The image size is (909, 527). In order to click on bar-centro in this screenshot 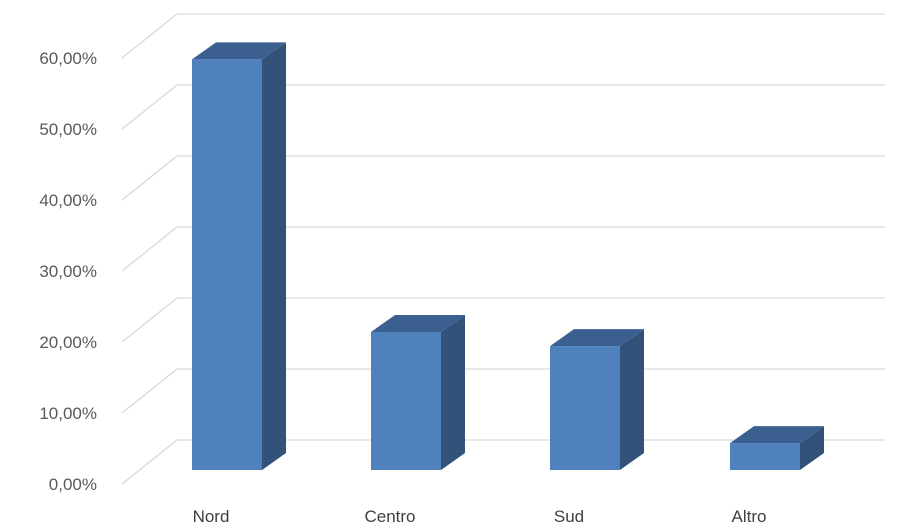, I will do `click(418, 392)`.